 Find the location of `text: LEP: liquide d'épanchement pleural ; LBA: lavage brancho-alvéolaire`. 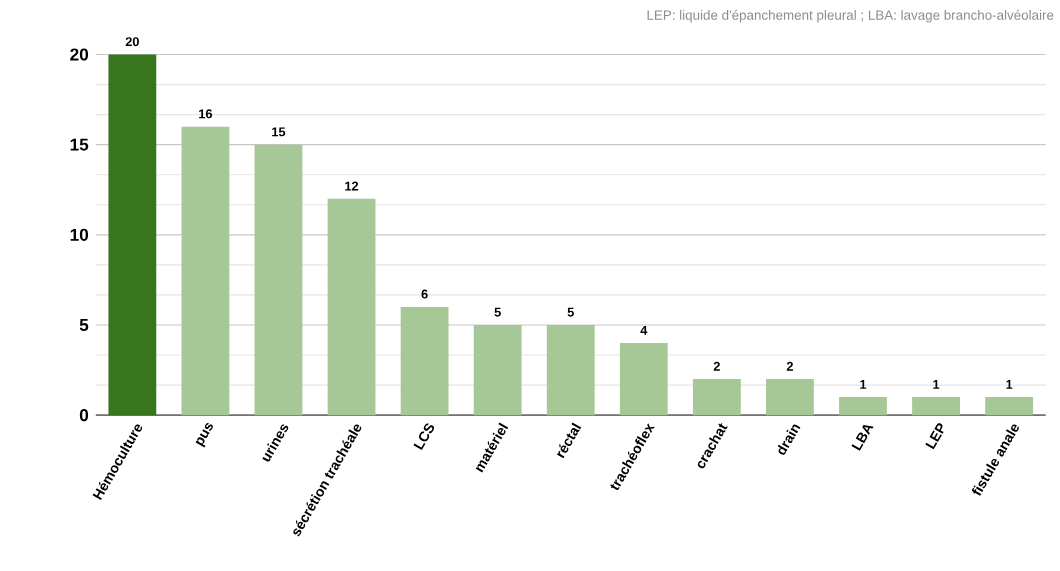

text: LEP: liquide d'épanchement pleural ; LBA: lavage brancho-alvéolaire is located at coordinates (850, 16).